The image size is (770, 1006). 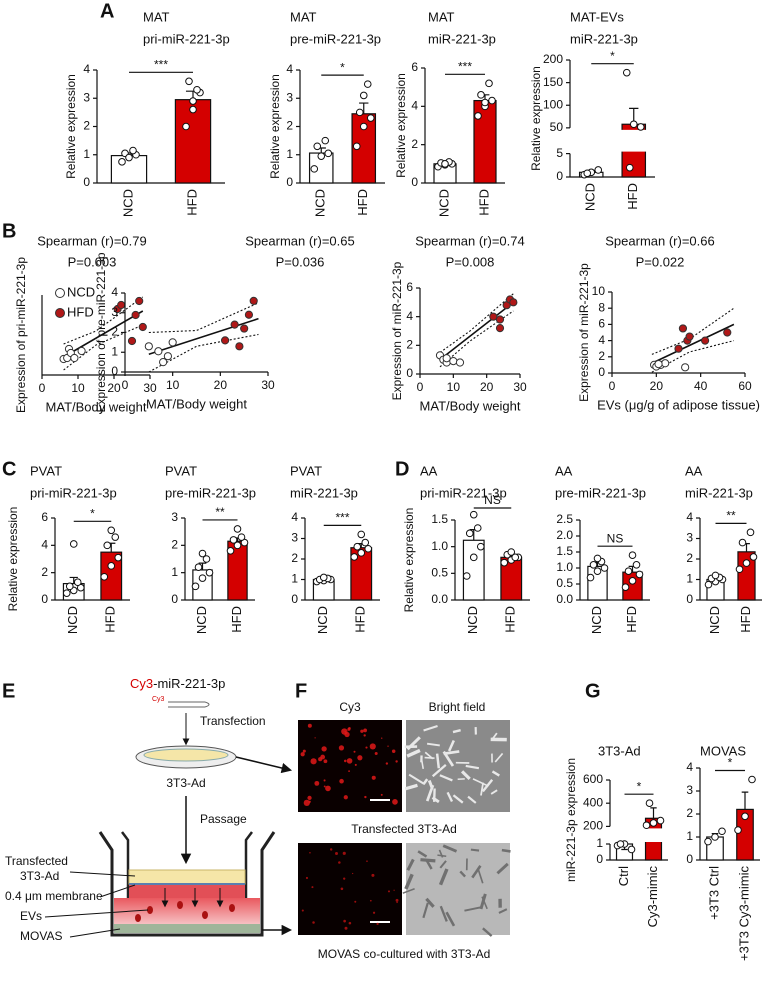 What do you see at coordinates (71, 126) in the screenshot?
I see `y-axis-label: Relative expression` at bounding box center [71, 126].